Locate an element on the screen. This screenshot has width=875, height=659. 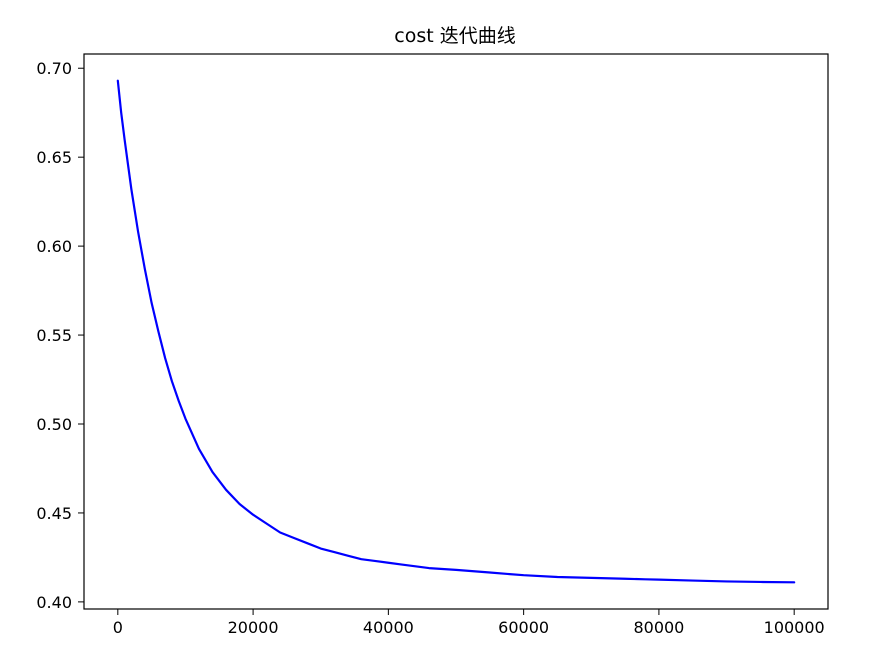
x-axis: 0 20000 40000 60000 80000 100000 is located at coordinates (469, 623).